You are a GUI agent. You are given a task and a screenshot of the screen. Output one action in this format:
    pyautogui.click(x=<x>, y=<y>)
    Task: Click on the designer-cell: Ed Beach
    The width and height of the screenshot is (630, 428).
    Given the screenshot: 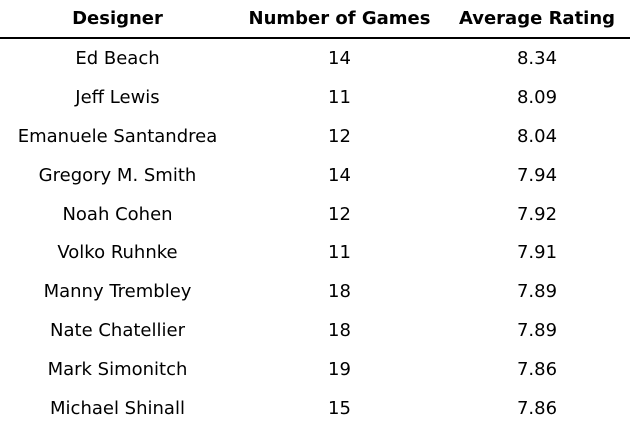 What is the action you would take?
    pyautogui.click(x=117, y=58)
    